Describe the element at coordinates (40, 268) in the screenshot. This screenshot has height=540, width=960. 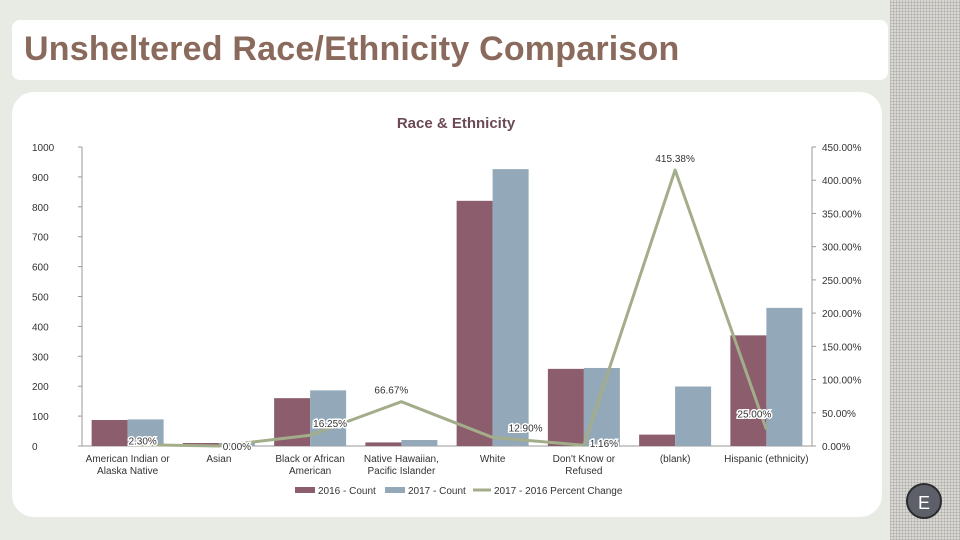
I see `left-tick-label: 600` at that location.